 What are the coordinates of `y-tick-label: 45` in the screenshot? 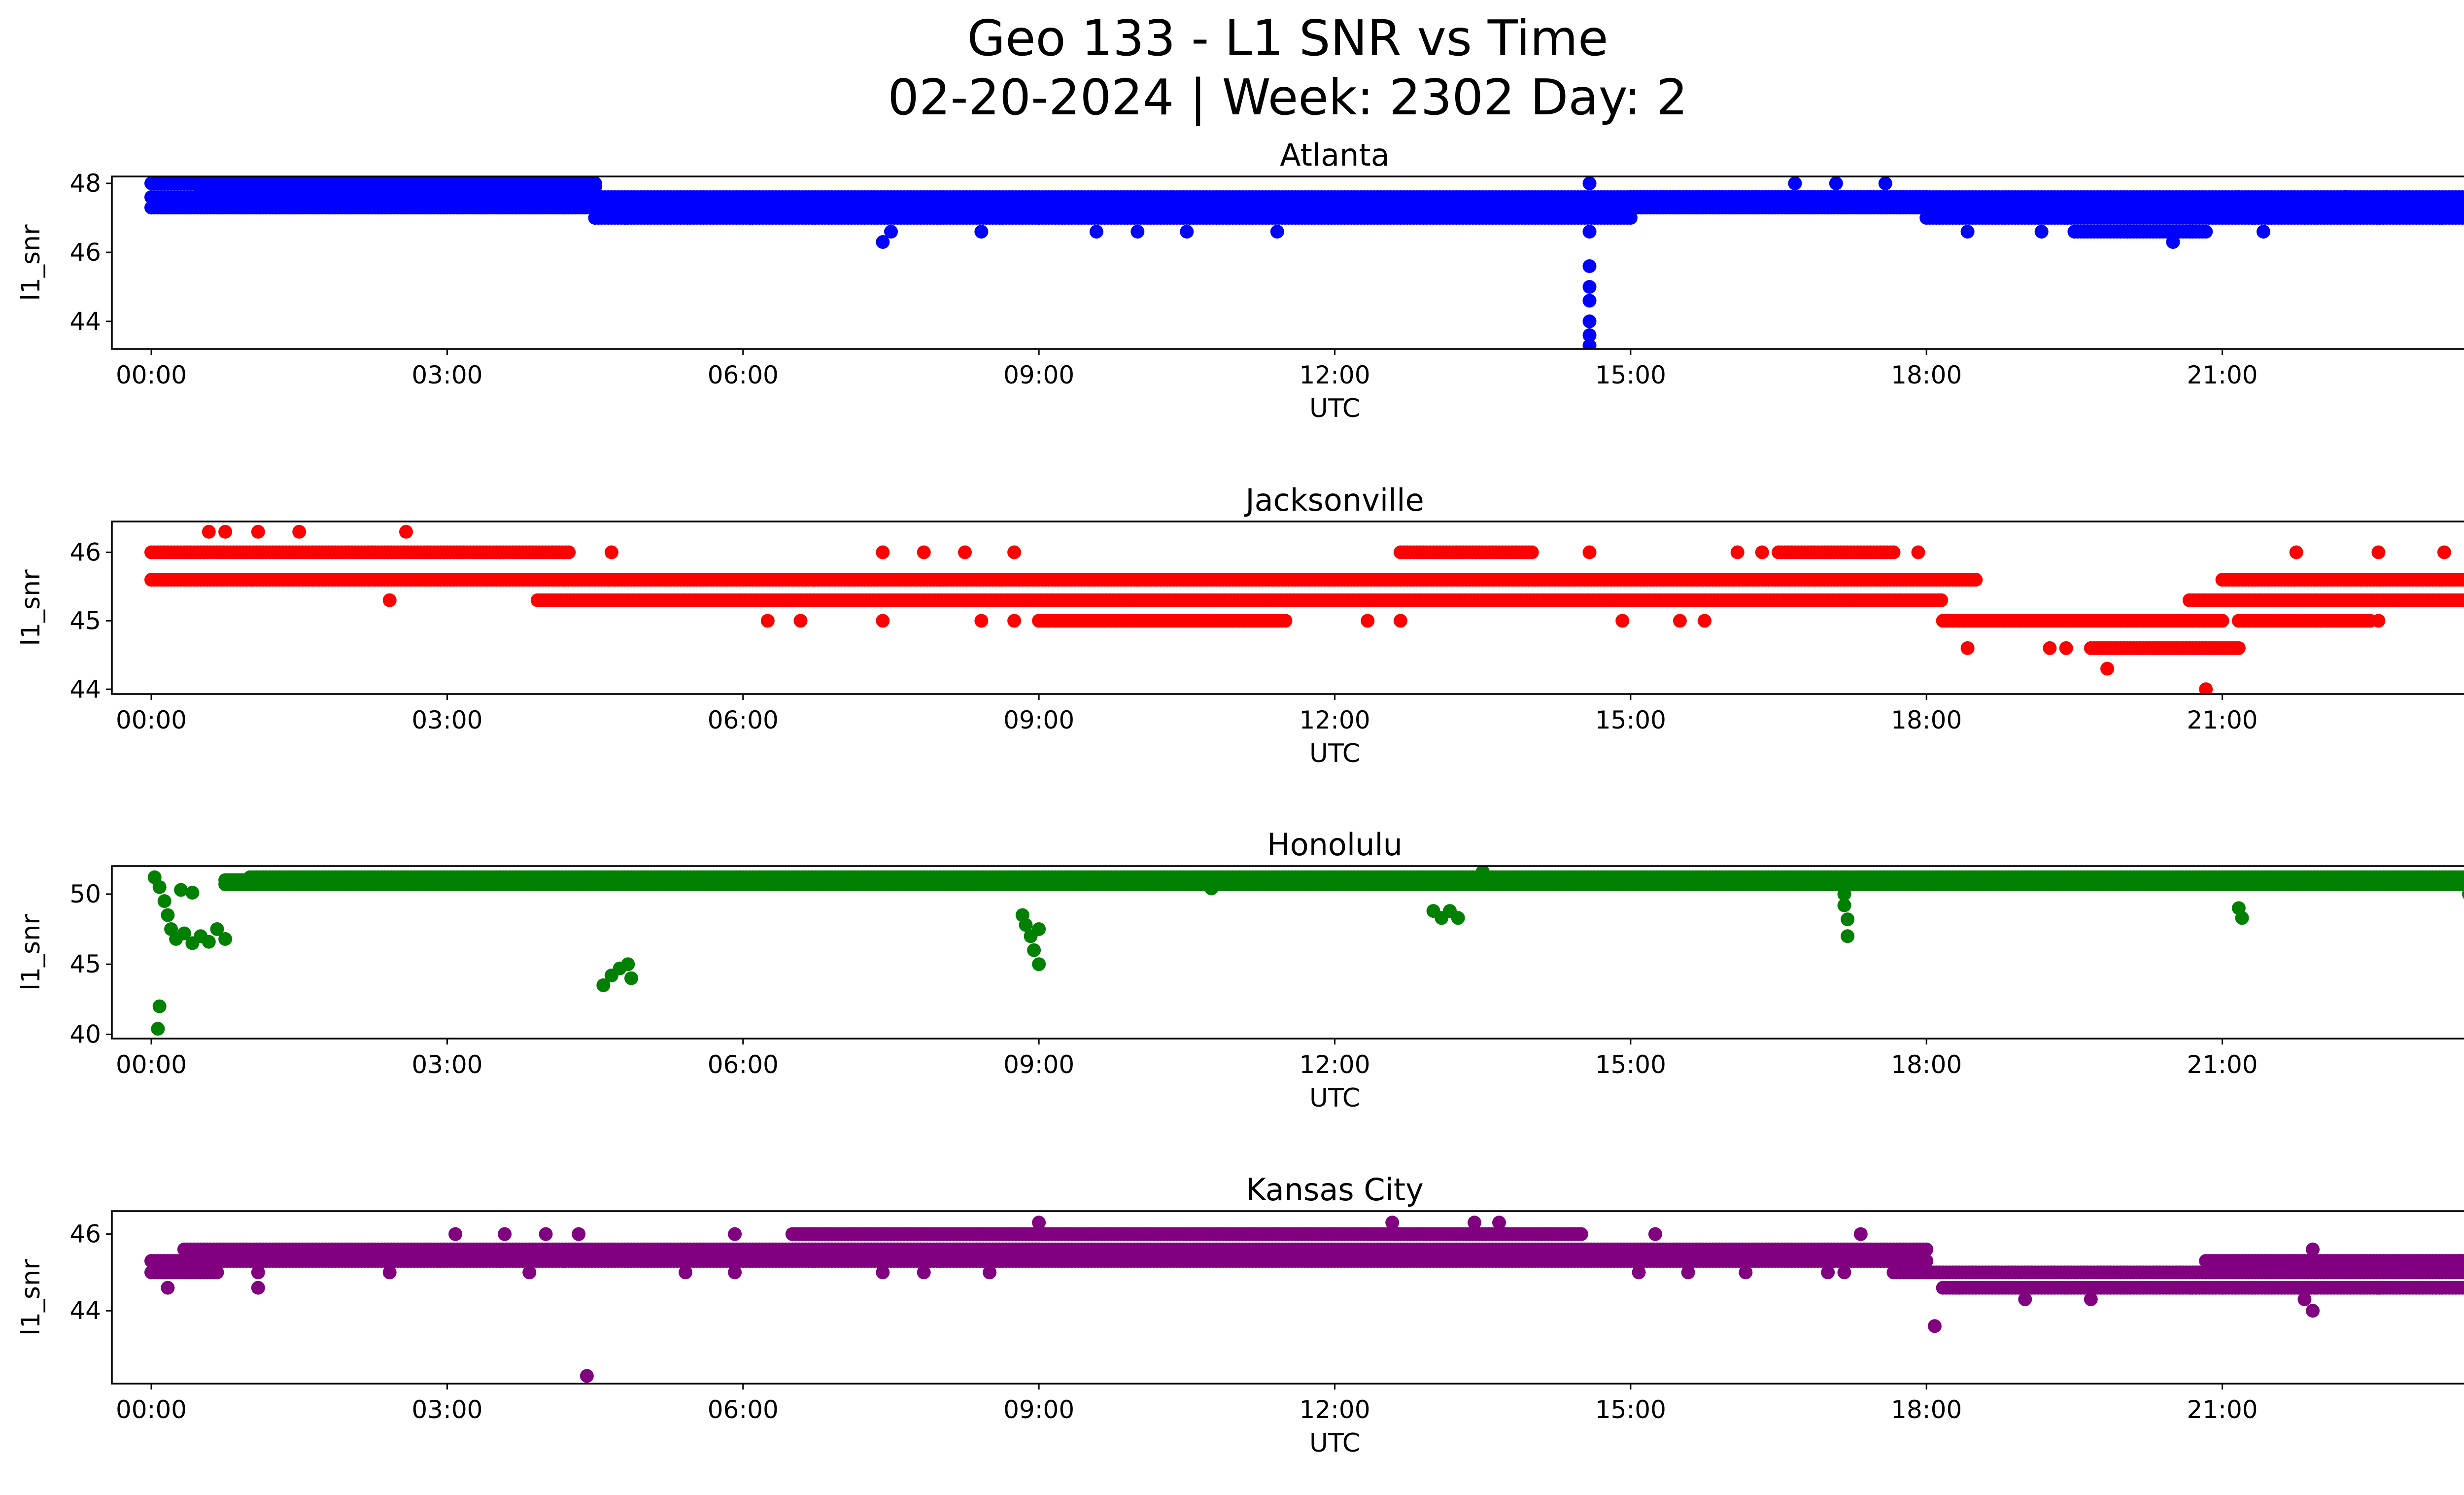 It's located at (85, 620).